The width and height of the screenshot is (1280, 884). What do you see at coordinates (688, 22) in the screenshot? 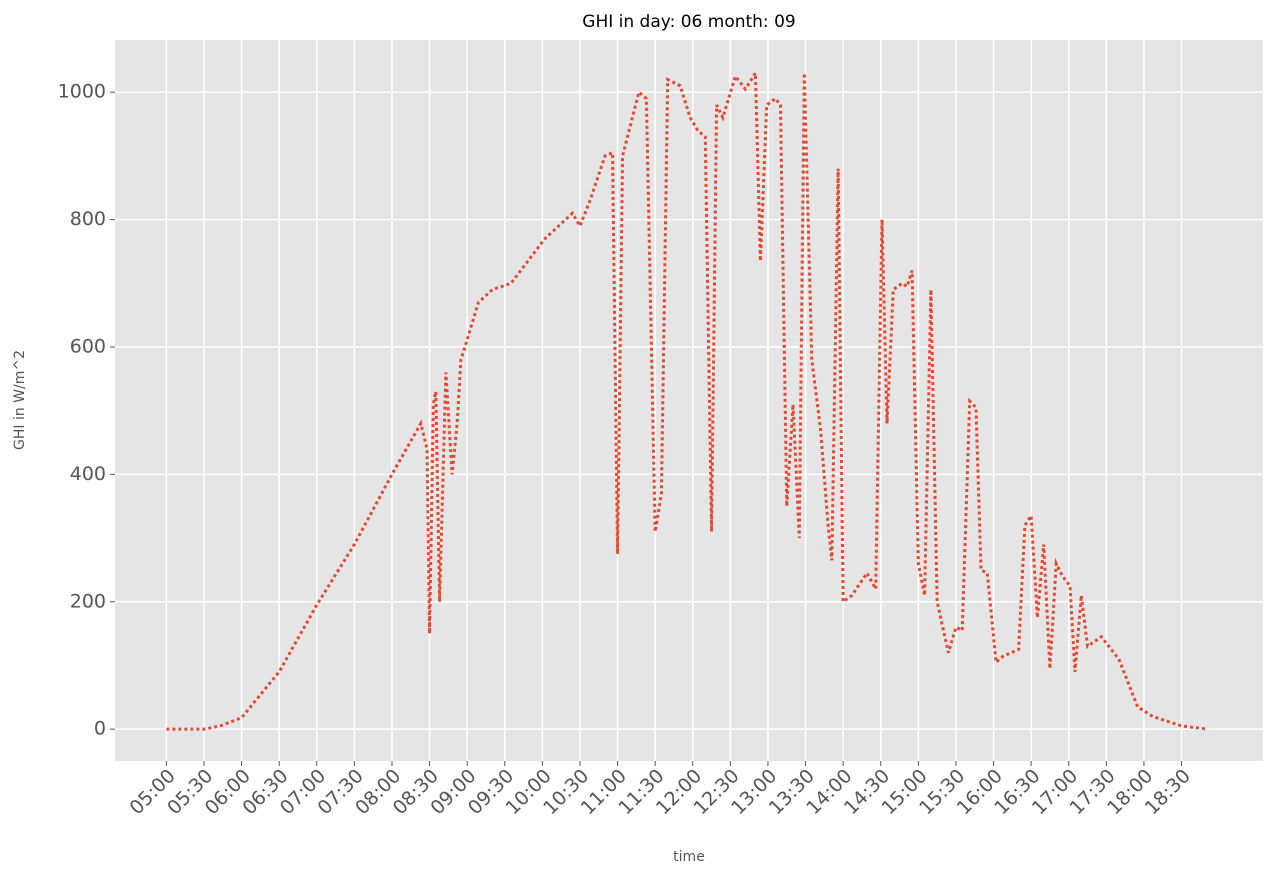
I see `chart-title: GHI in day: 06 month: 09` at bounding box center [688, 22].